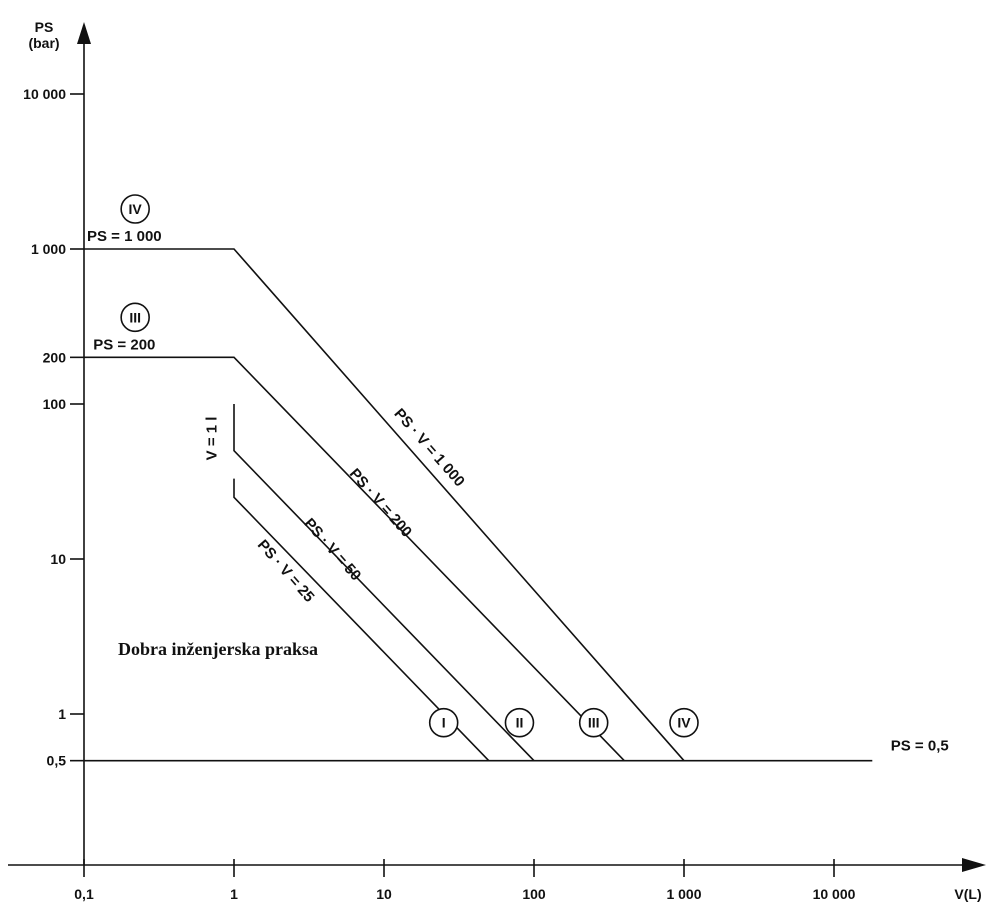  Describe the element at coordinates (218, 649) in the screenshot. I see `region-label: Dobra inženjerska praksa` at that location.